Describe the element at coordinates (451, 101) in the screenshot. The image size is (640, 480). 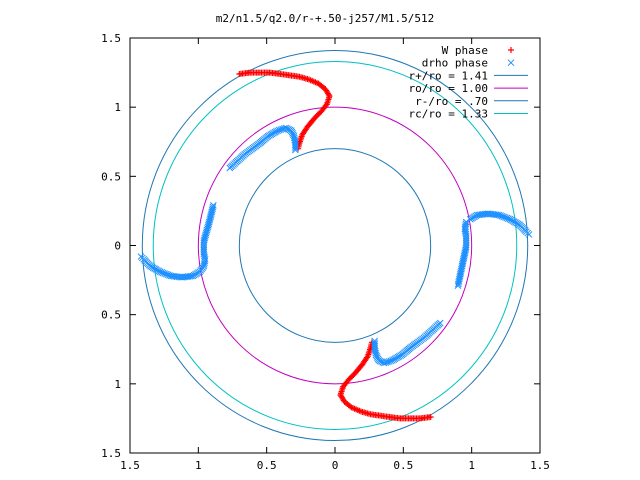
I see `legend-label: r-/ro = .70` at that location.